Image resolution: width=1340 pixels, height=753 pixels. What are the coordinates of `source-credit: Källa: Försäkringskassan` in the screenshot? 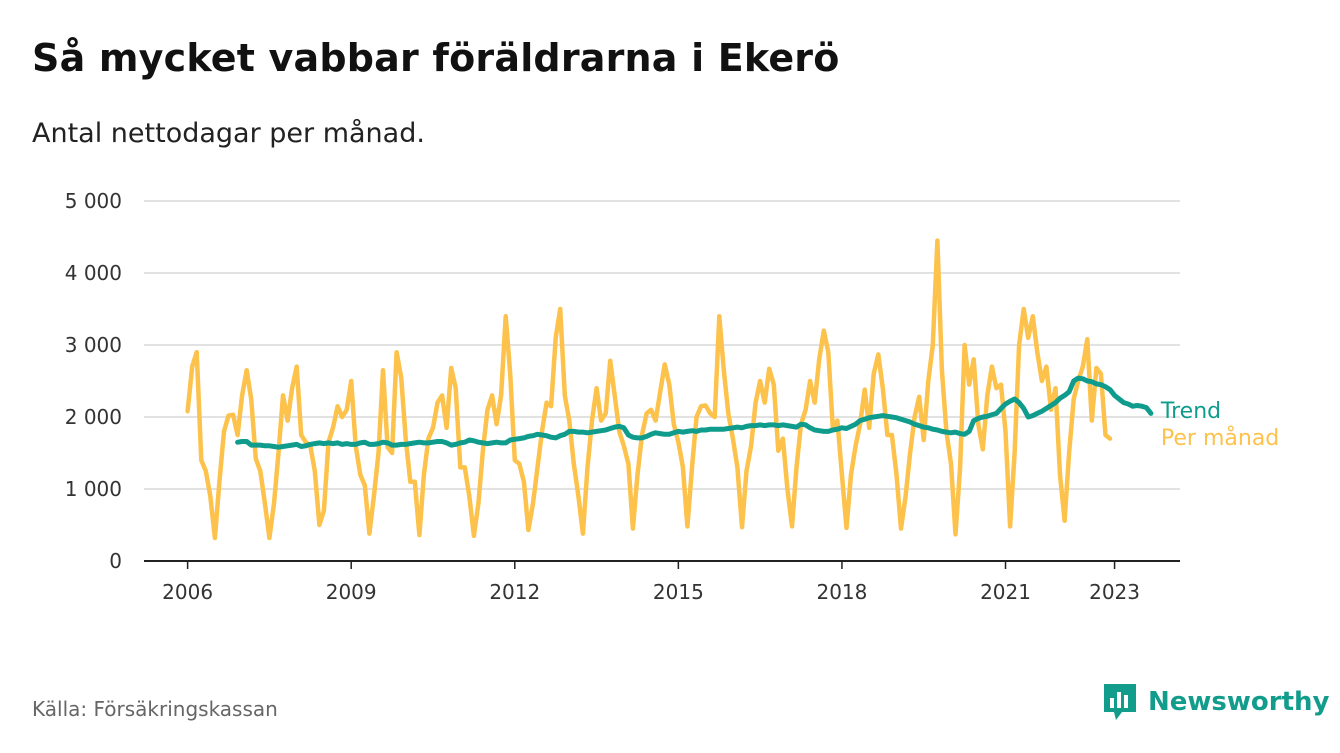 It's located at (155, 709).